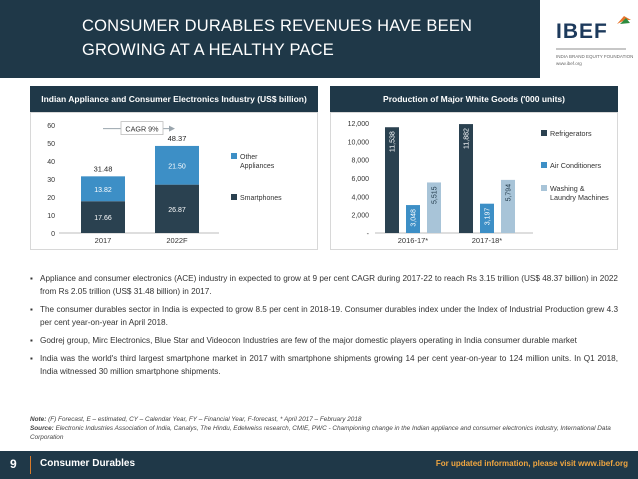 This screenshot has width=638, height=479. Describe the element at coordinates (544, 133) in the screenshot. I see `legend-swatch-refrigerators` at that location.